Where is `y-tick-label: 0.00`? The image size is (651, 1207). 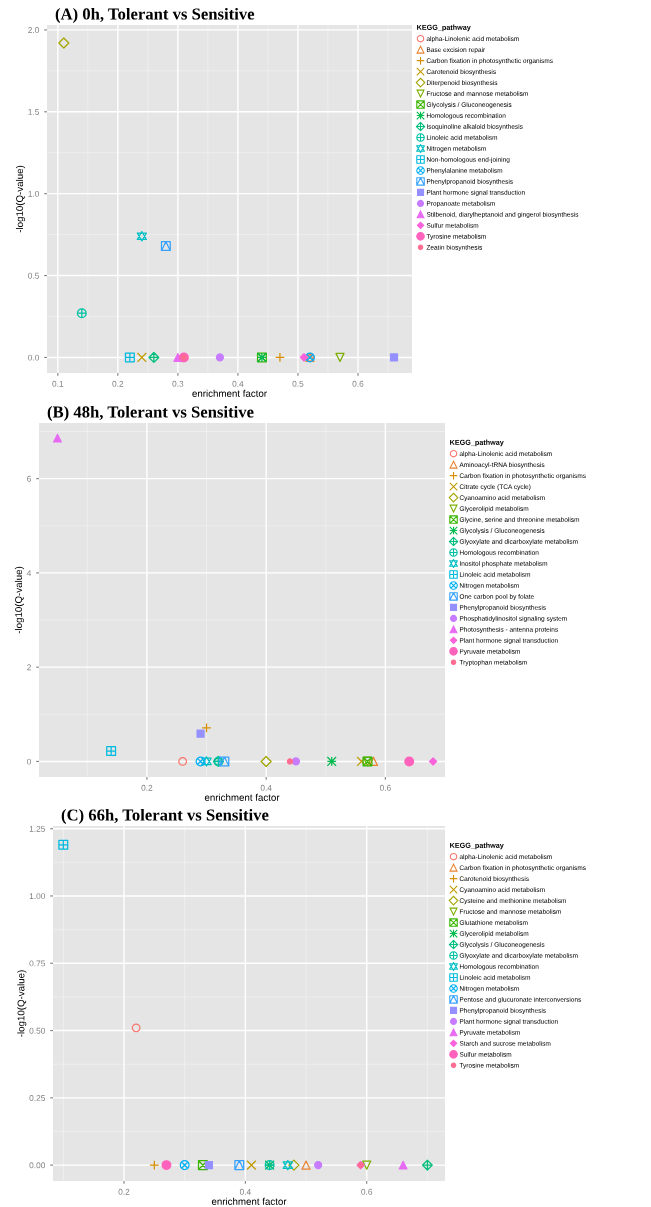 y-tick-label: 0.00 is located at coordinates (37, 1165).